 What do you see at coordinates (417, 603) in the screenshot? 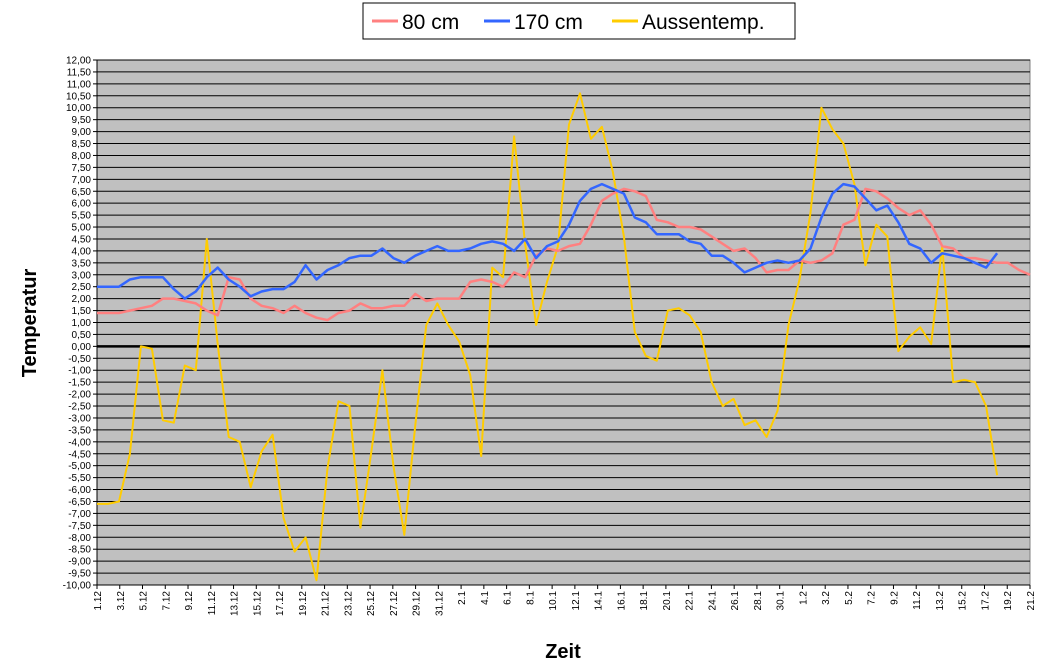
I see `x-tick-label: 29.12` at bounding box center [417, 603].